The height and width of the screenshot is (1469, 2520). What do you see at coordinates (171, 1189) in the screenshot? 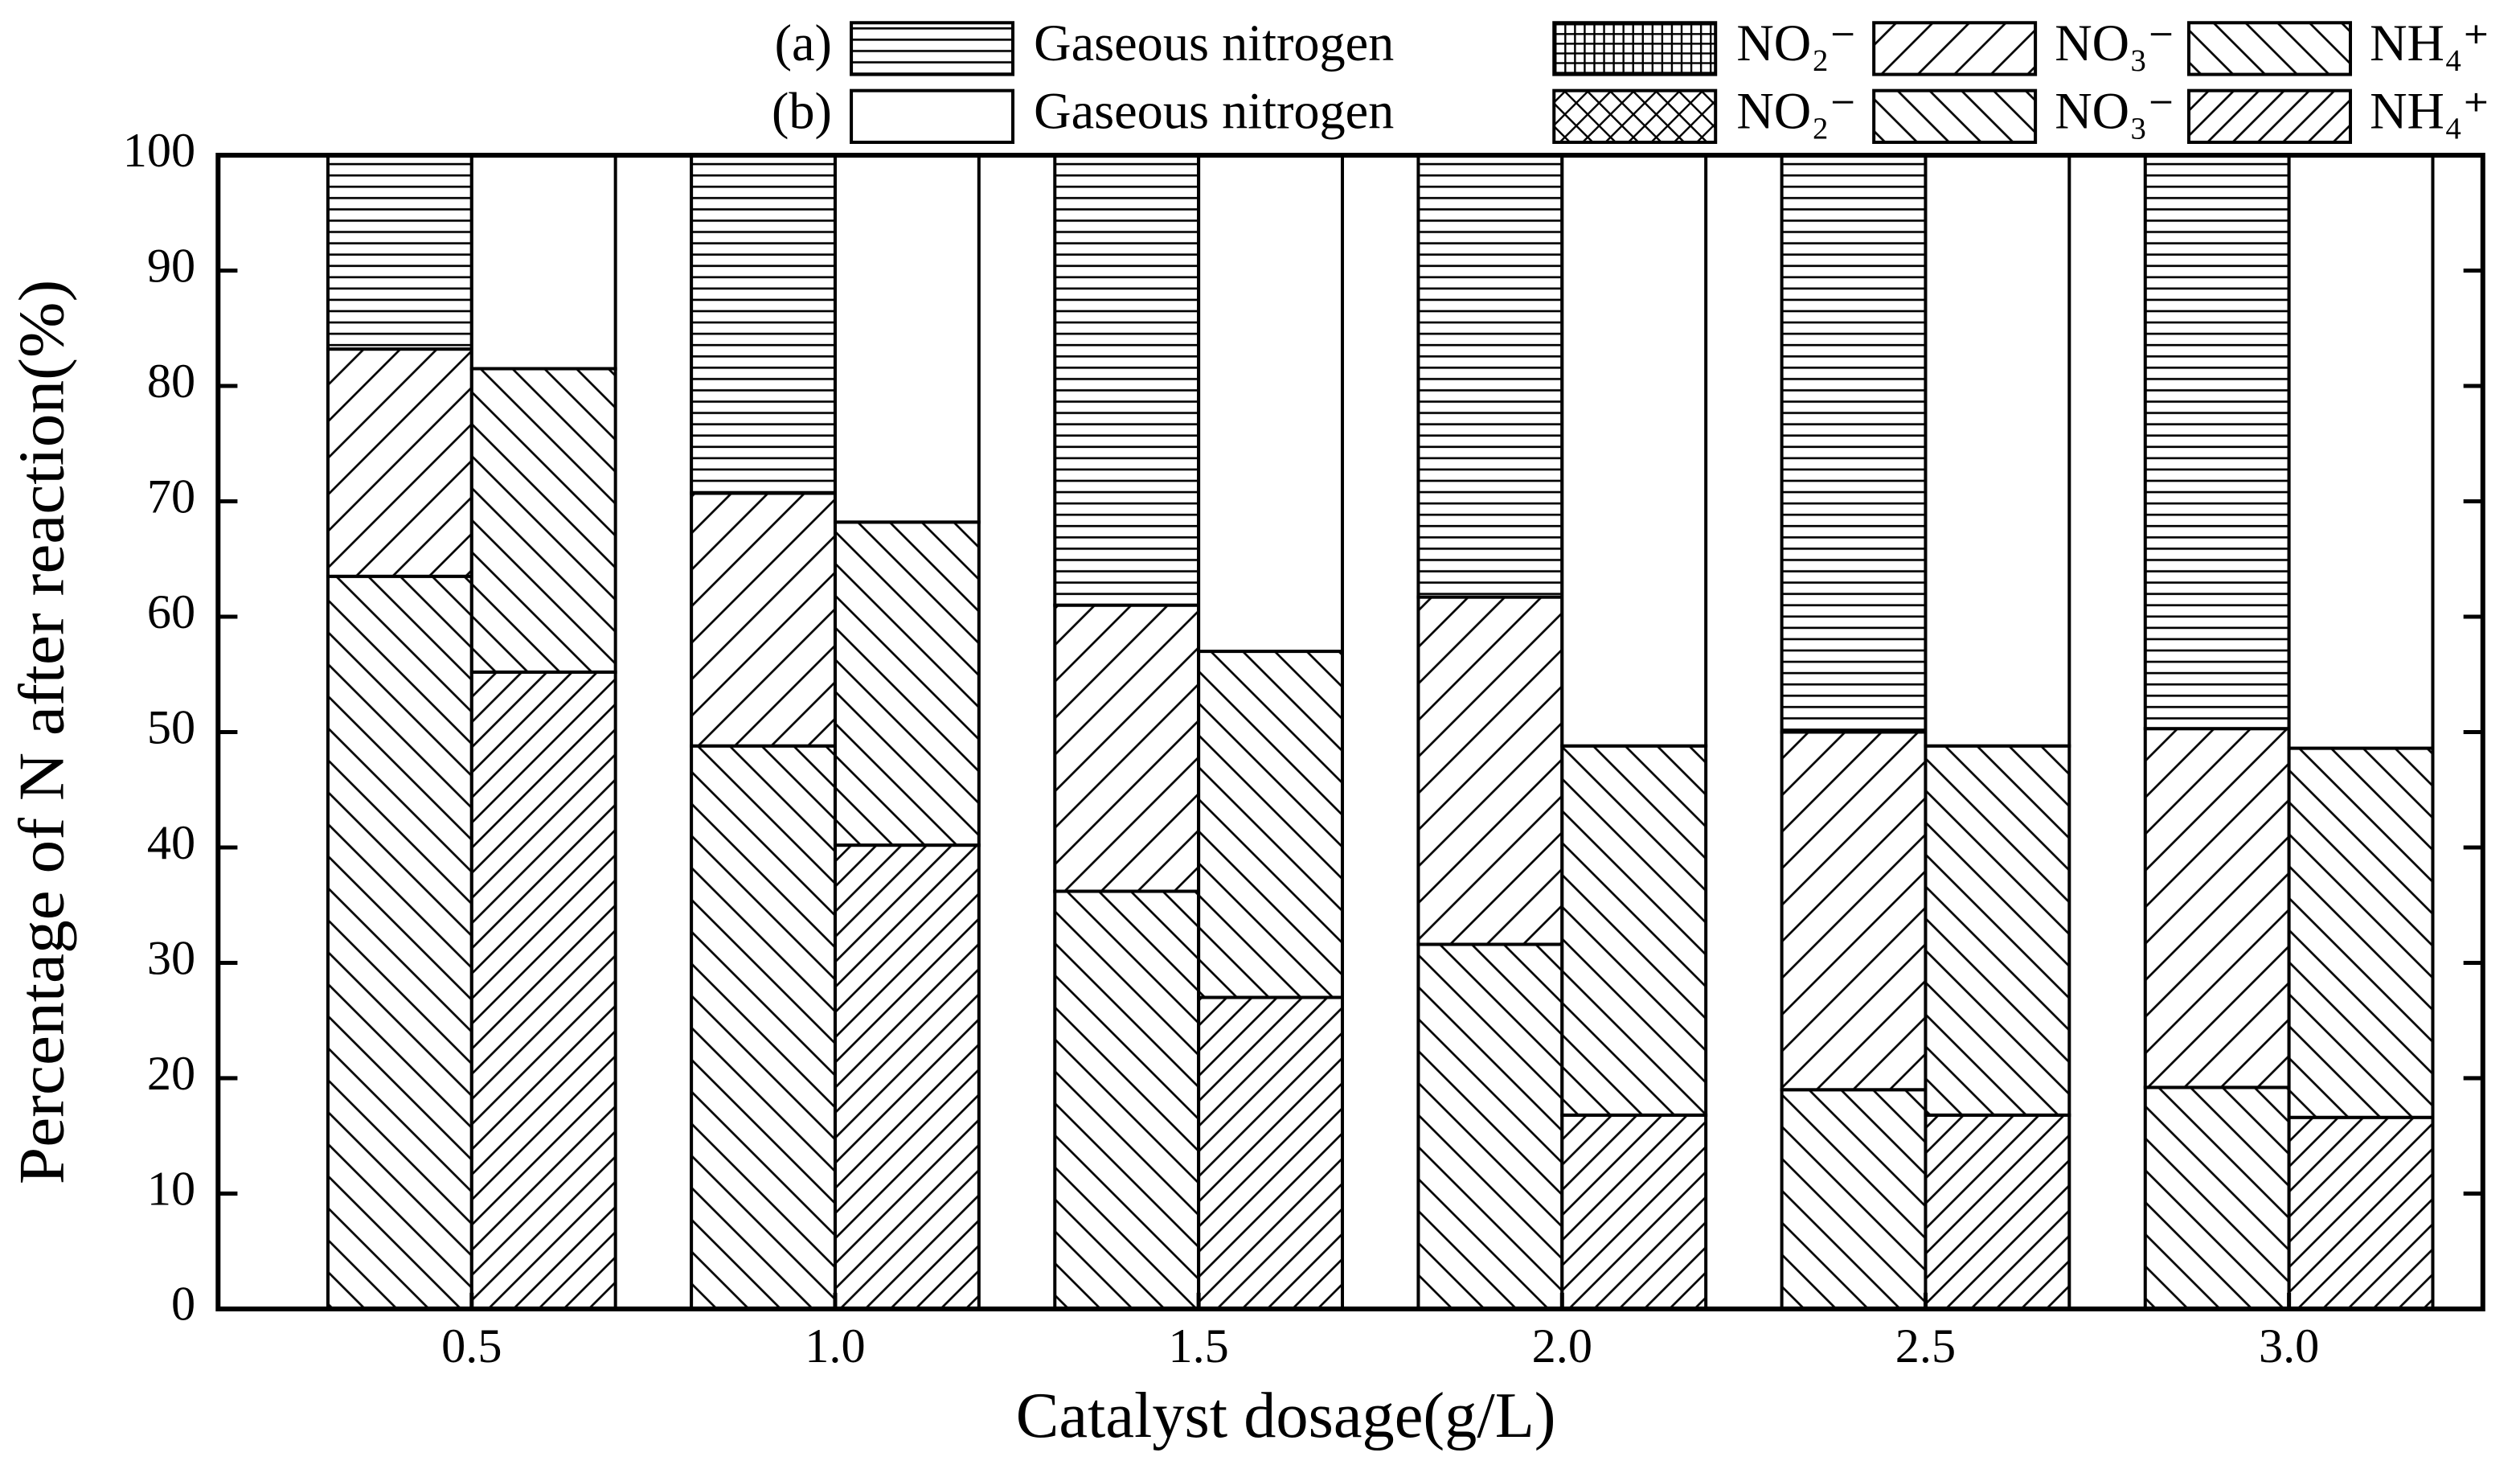
I see `y-tick-label: 10` at bounding box center [171, 1189].